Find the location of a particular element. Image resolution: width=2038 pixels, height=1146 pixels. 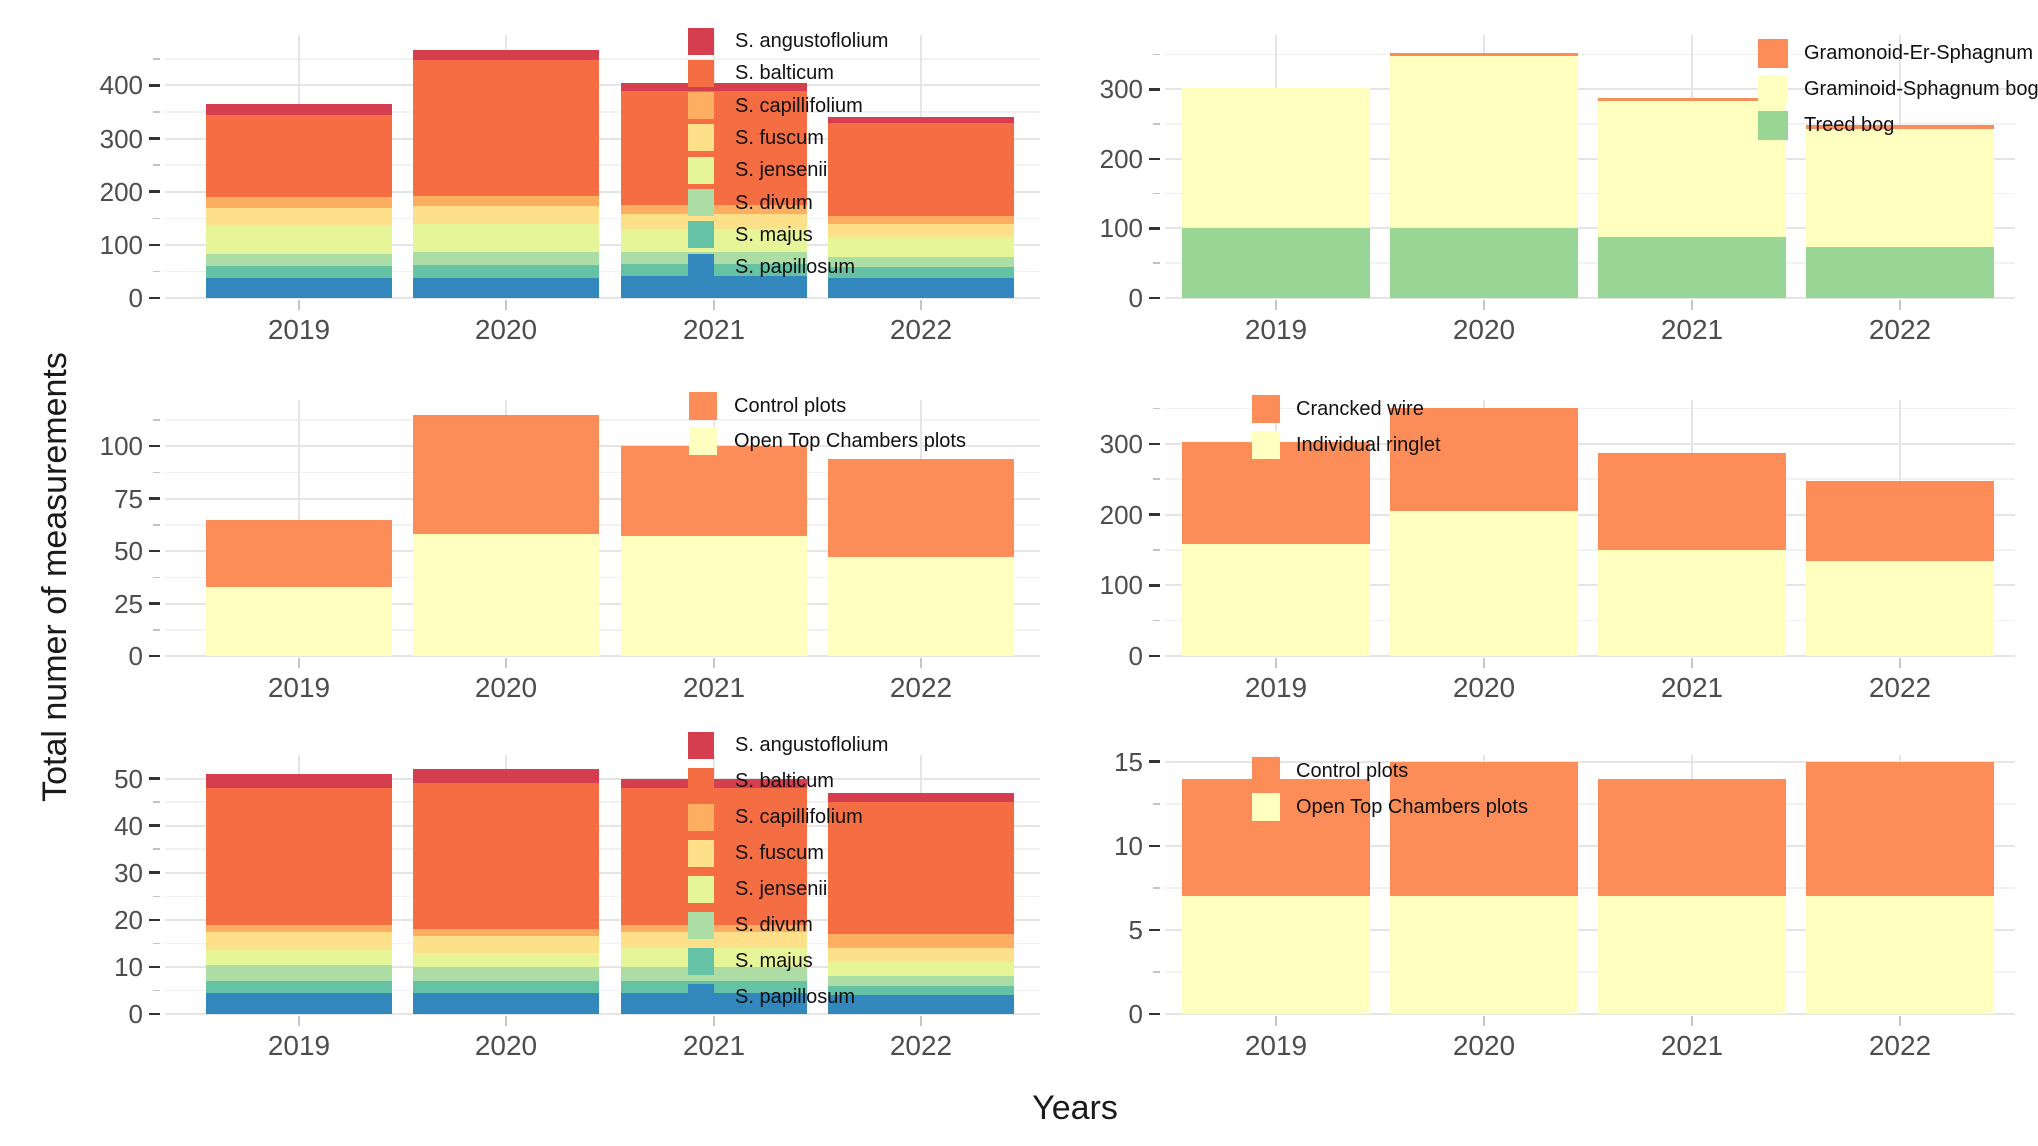

y-tick-label: 75 is located at coordinates (128, 498).